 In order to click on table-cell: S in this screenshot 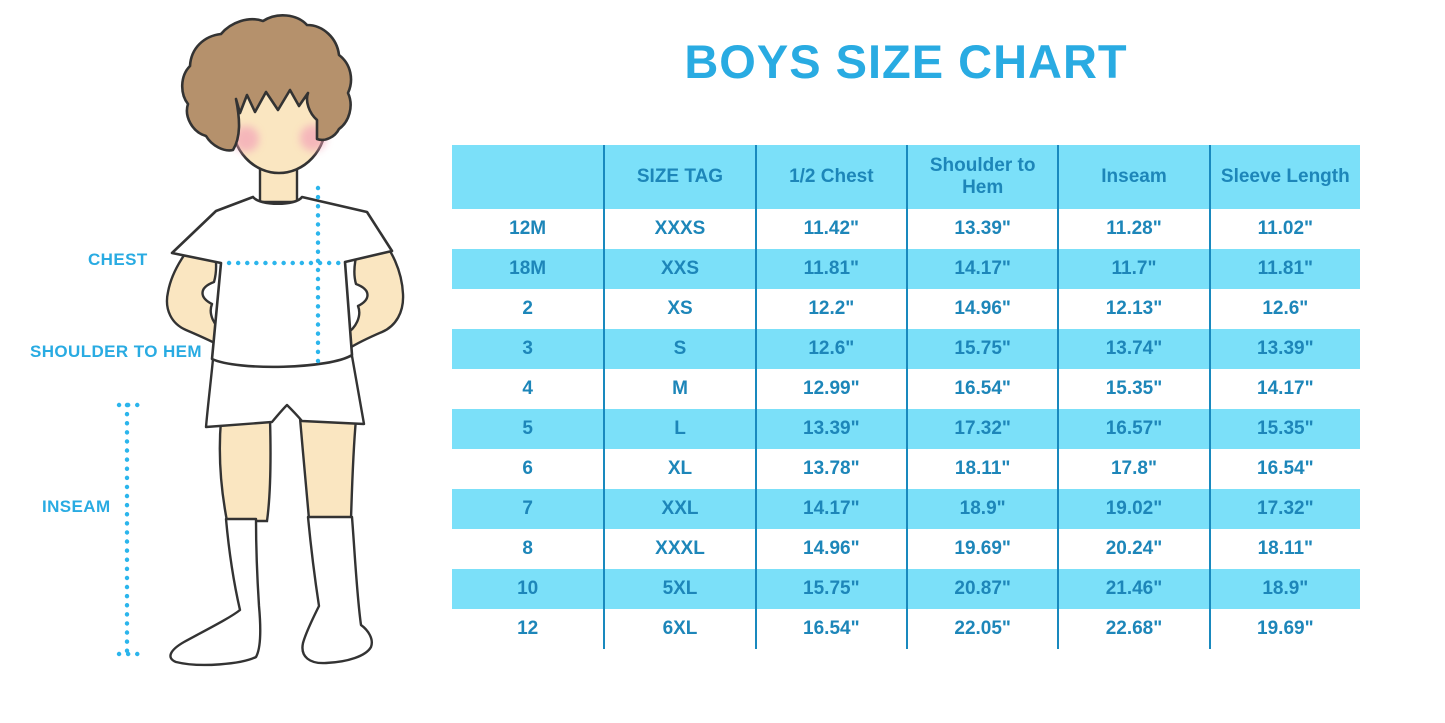, I will do `click(679, 349)`.